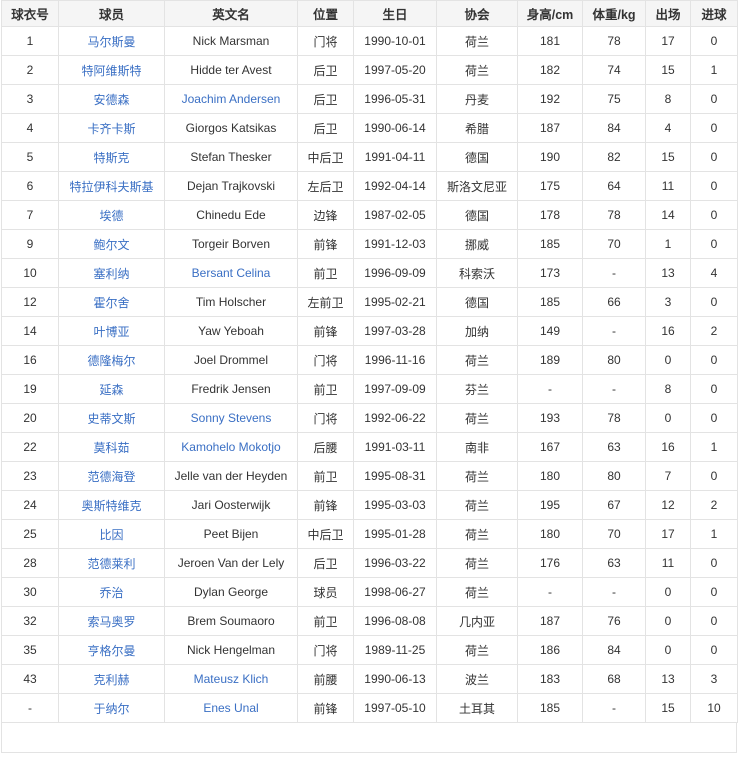 This screenshot has width=739, height=768. I want to click on header-row: 球衣号 球员 英文名 位置 生日 协会 身高/cm 体重/kg 出场 进球, so click(369, 13).